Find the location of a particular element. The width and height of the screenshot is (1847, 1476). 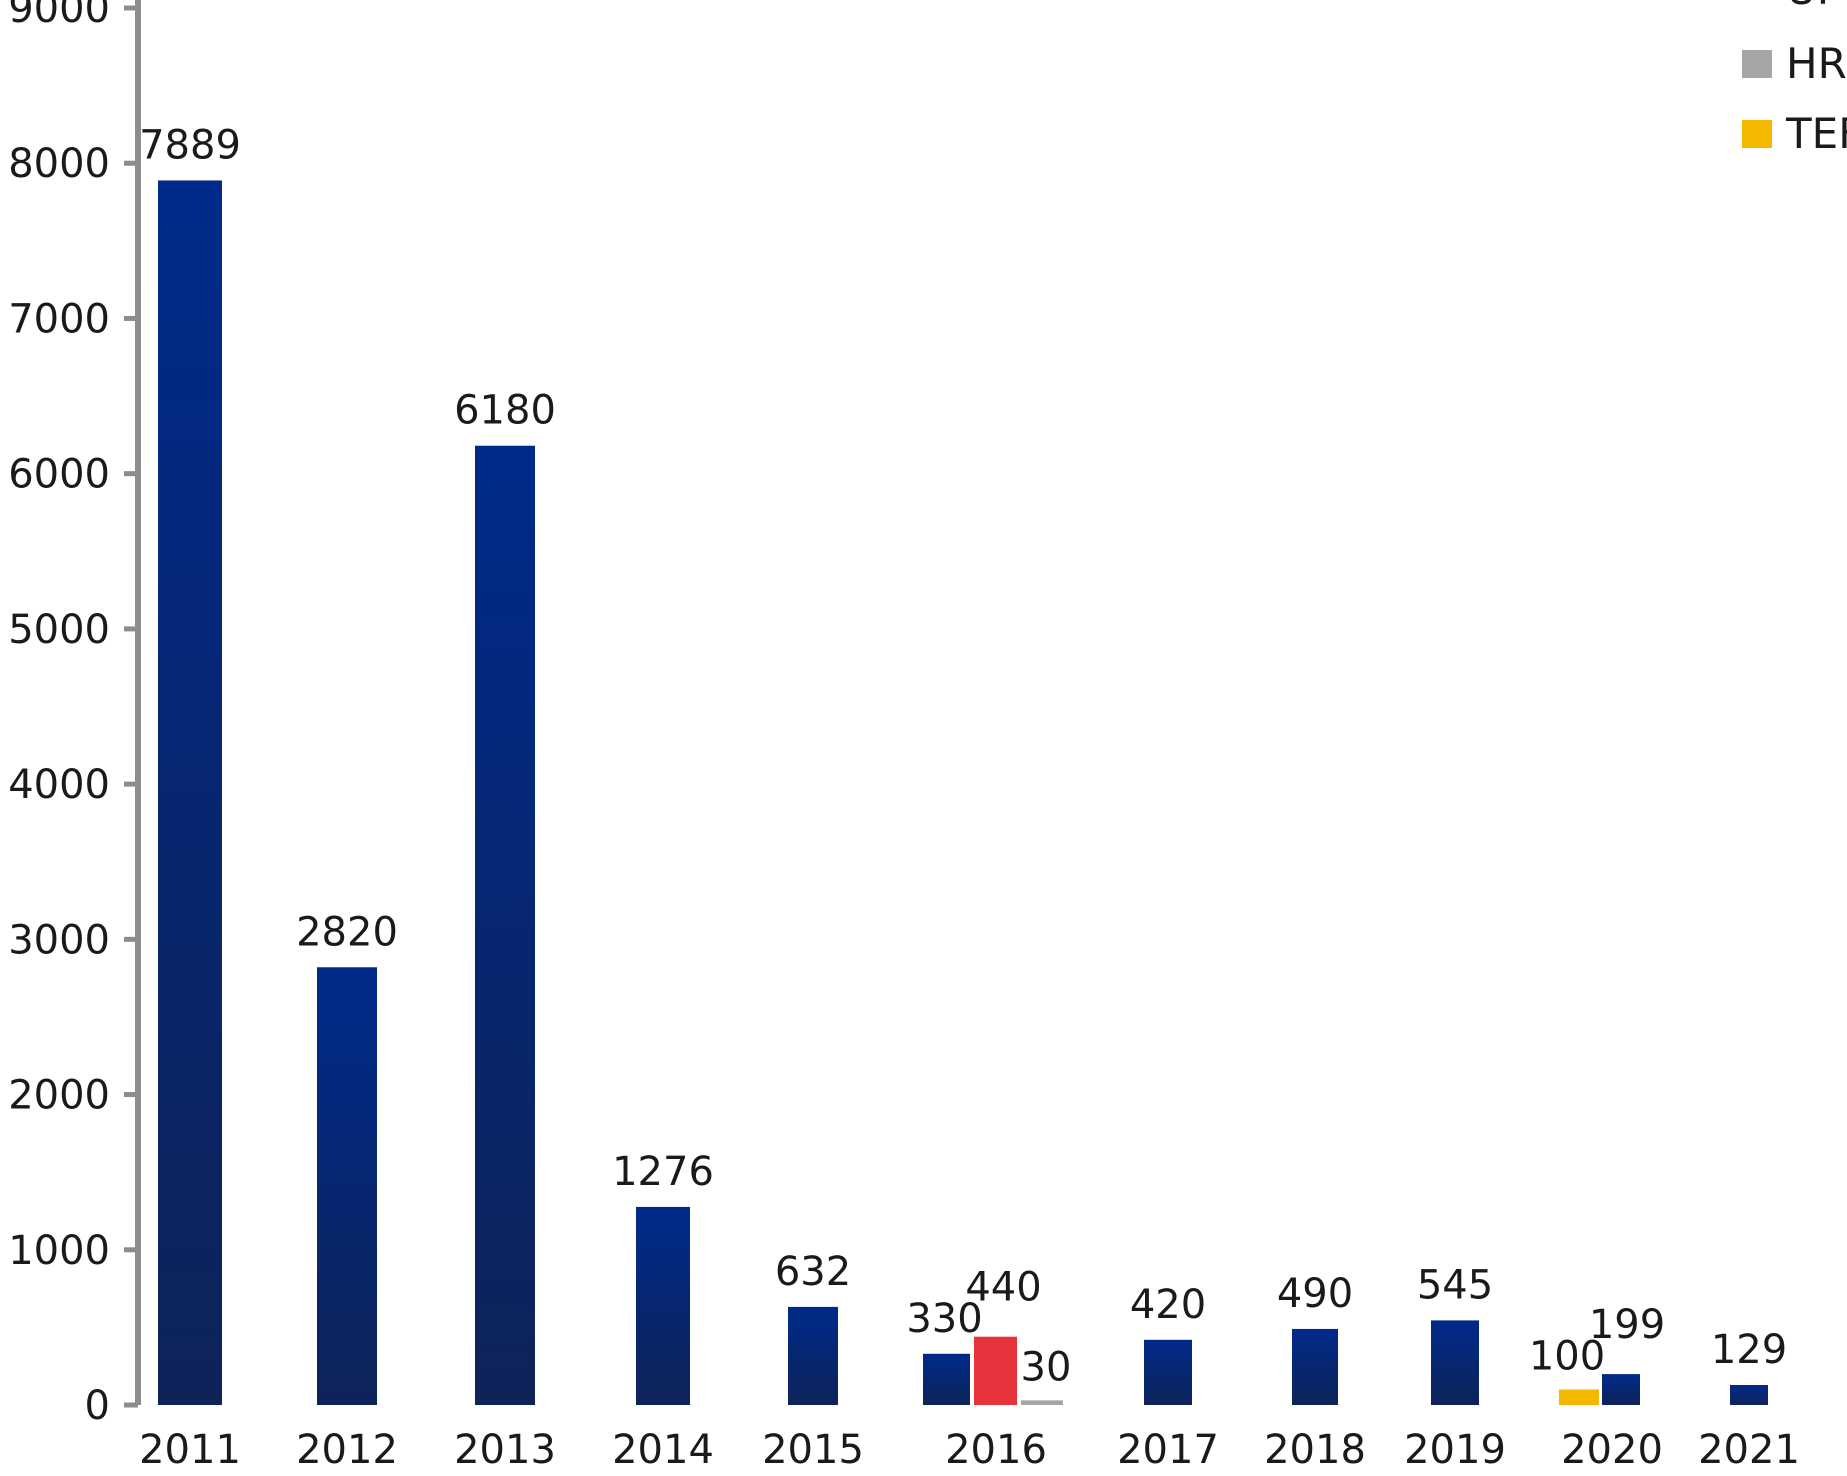

y-tick-label: 6000 is located at coordinates (59, 475).